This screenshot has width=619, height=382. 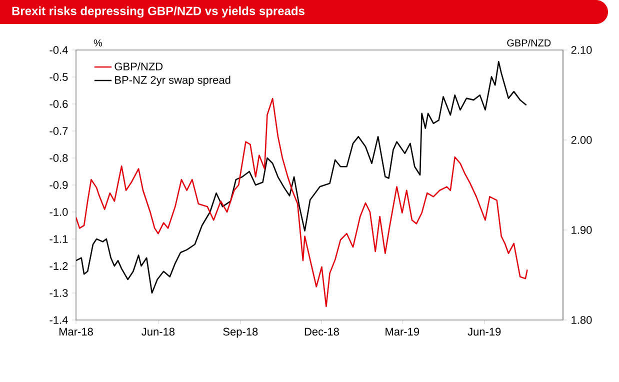 What do you see at coordinates (59, 104) in the screenshot?
I see `y-tick-label: -0.6` at bounding box center [59, 104].